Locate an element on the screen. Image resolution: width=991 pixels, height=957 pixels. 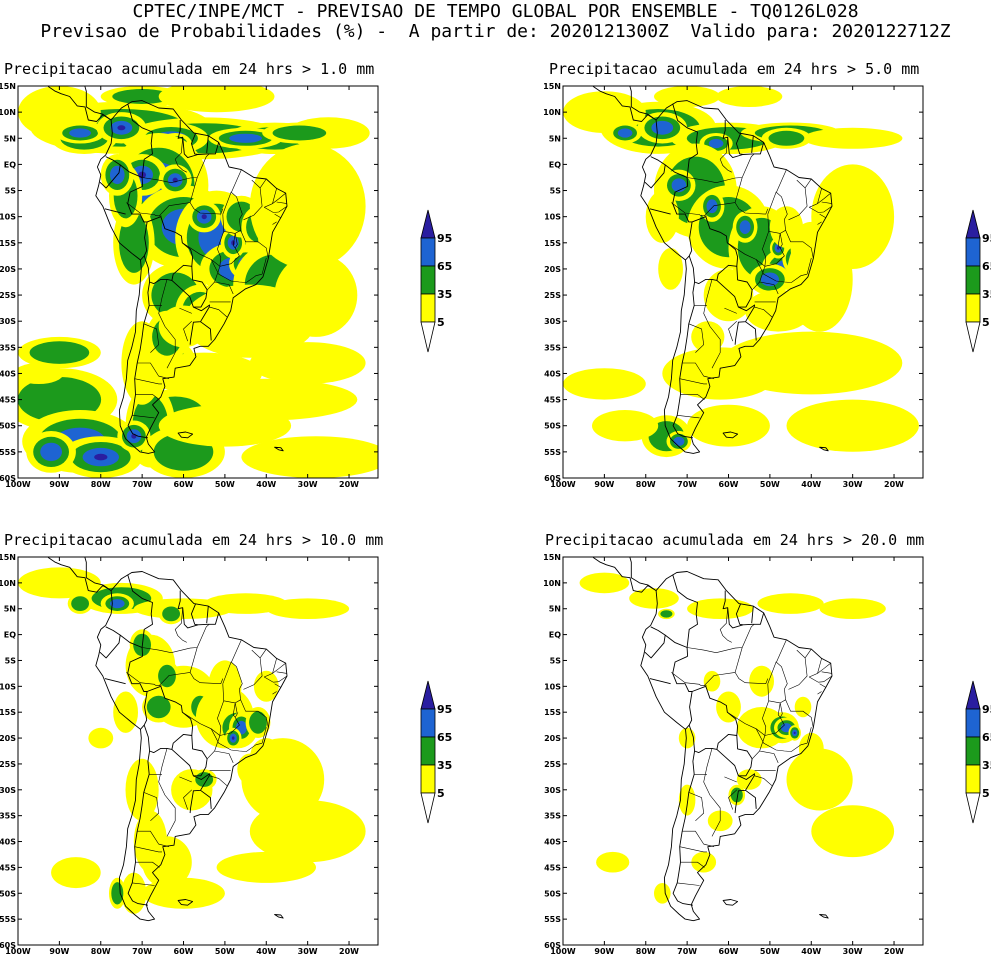
panel3-legend: 95 65 35 5 is located at coordinates (436, 752).